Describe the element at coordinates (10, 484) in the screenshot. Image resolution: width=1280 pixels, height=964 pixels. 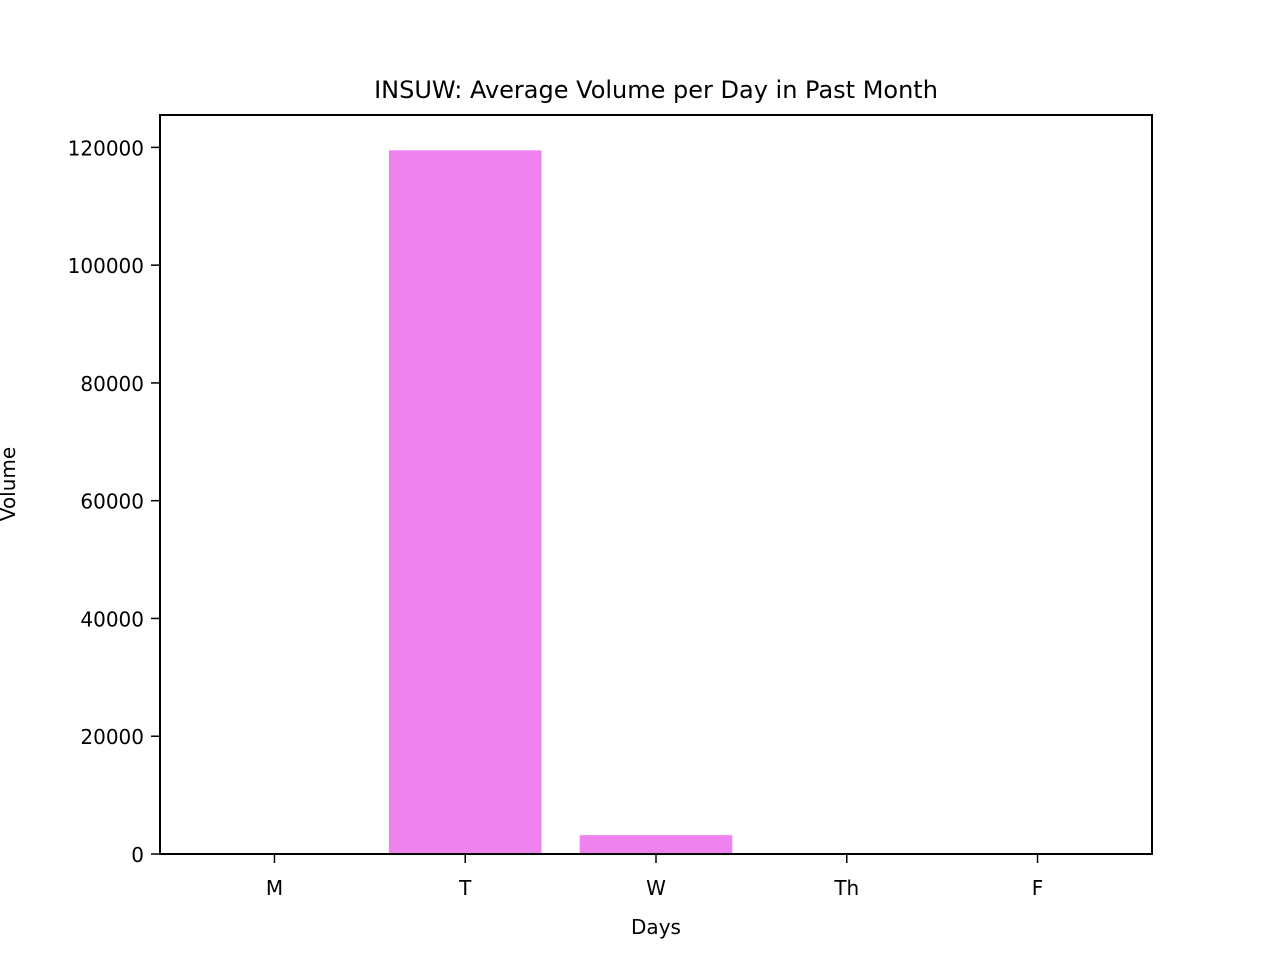
I see `y-axis-label: Volume` at that location.